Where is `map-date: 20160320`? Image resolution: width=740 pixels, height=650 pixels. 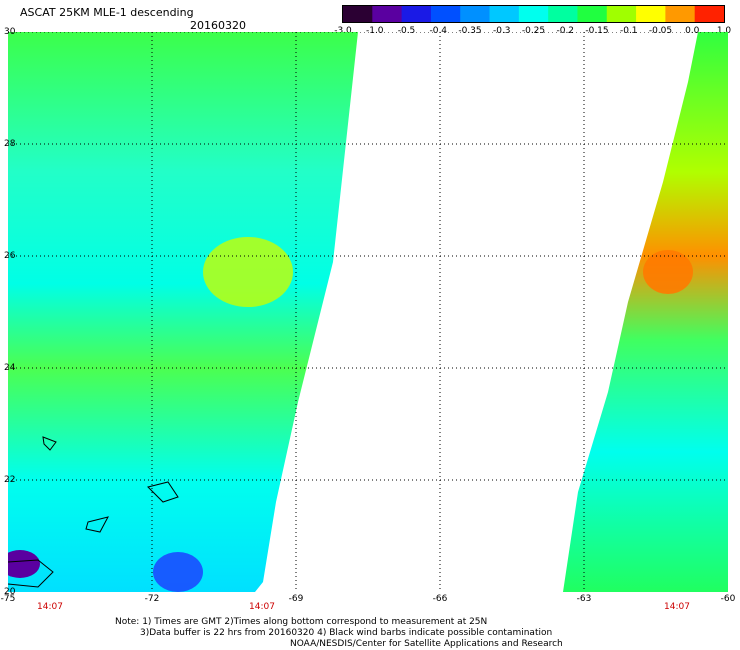 map-date: 20160320 is located at coordinates (218, 25).